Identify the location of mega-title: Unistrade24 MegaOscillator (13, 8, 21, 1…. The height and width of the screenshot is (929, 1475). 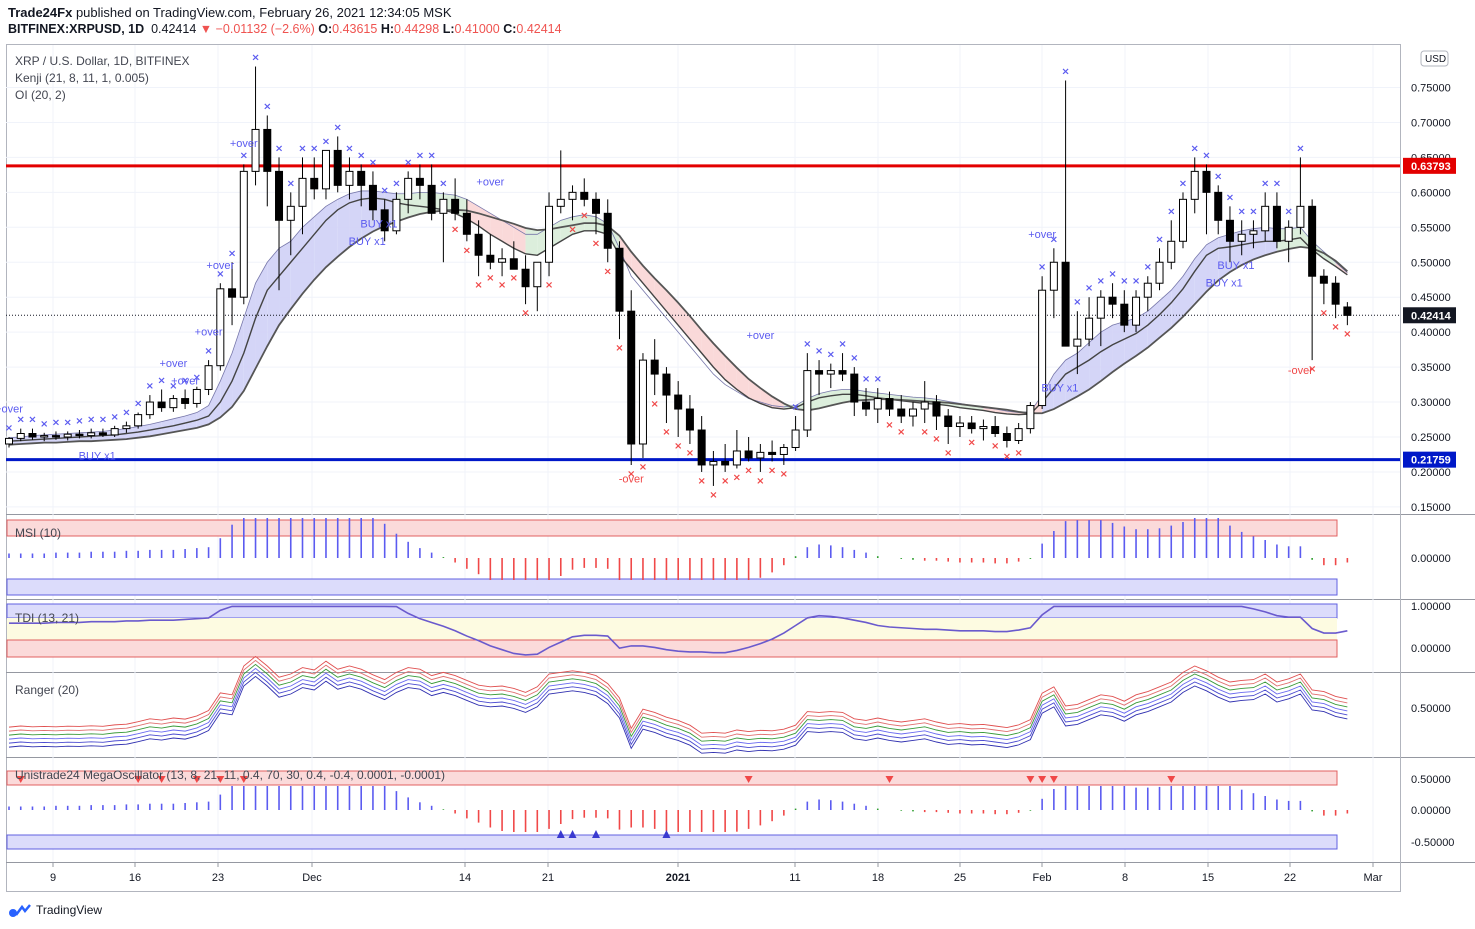
(230, 775).